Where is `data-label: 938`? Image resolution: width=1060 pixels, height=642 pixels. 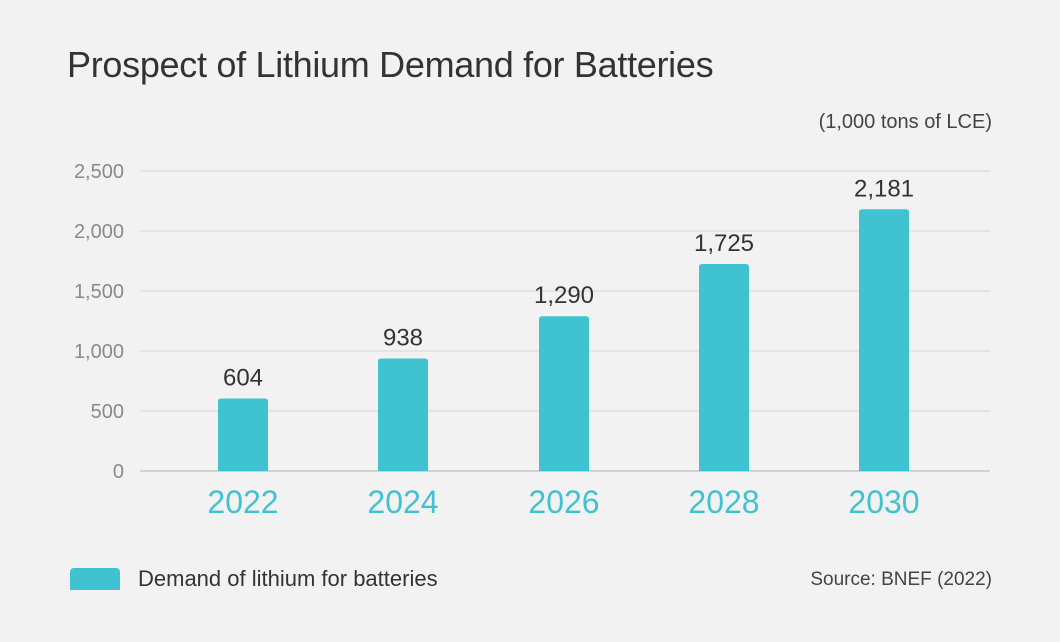
data-label: 938 is located at coordinates (403, 337).